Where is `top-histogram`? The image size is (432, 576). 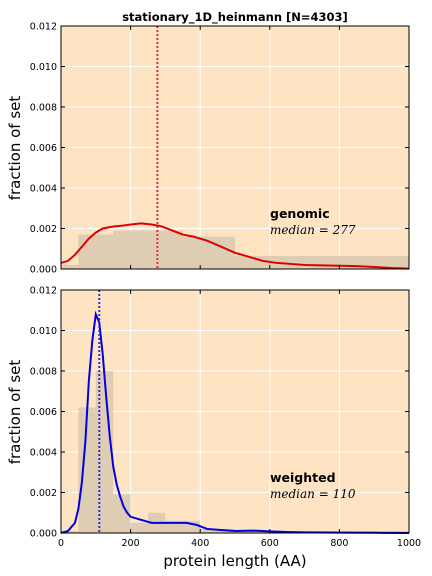 top-histogram is located at coordinates (235, 249).